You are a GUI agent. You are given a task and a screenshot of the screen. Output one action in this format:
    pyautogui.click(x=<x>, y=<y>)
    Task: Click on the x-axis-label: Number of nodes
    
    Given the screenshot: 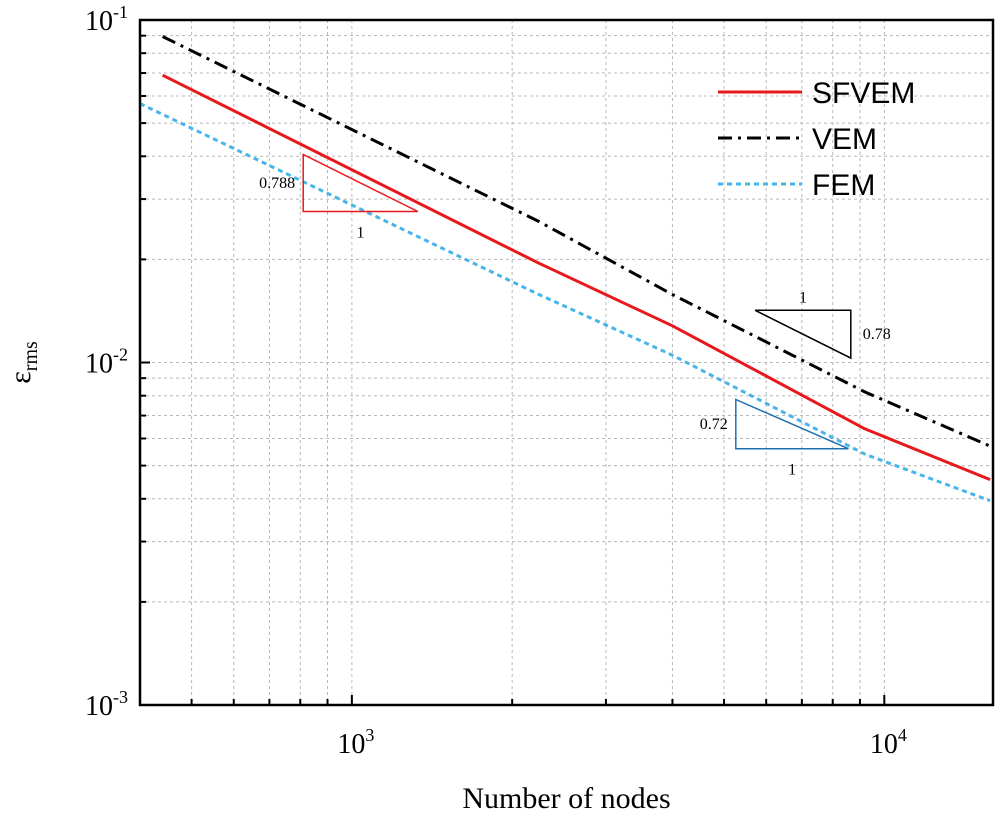 What is the action you would take?
    pyautogui.click(x=566, y=798)
    